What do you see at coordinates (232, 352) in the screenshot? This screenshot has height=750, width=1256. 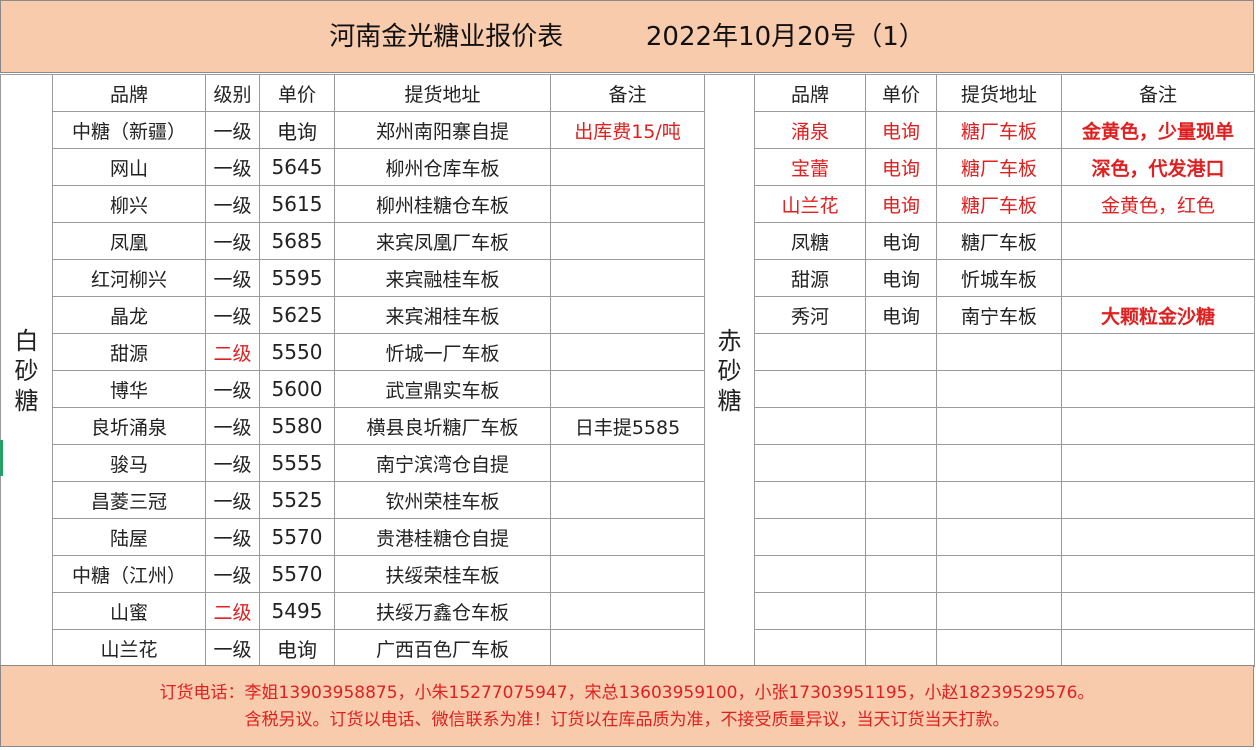 I see `grade-cell: 二级` at bounding box center [232, 352].